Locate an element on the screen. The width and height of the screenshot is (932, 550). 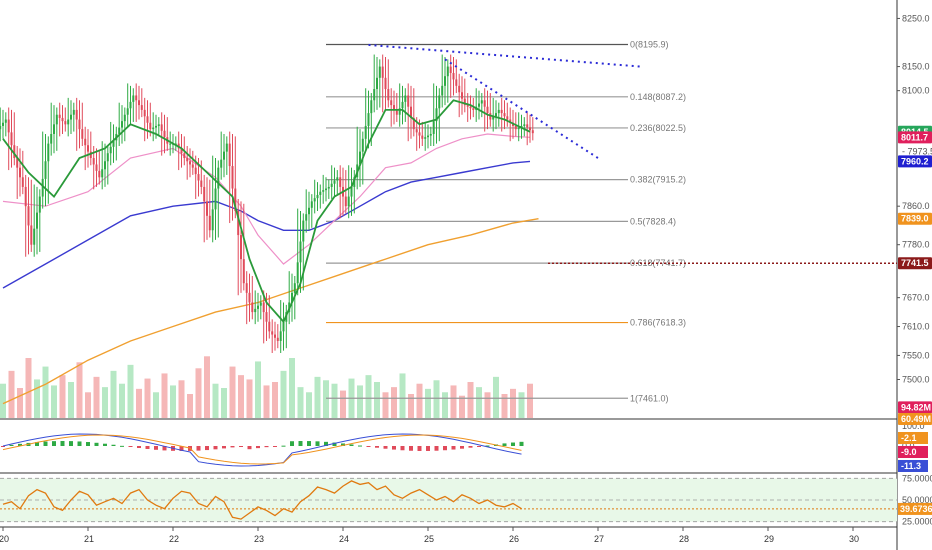
fib-level-label: 0.618(7741.7) is located at coordinates (658, 263).